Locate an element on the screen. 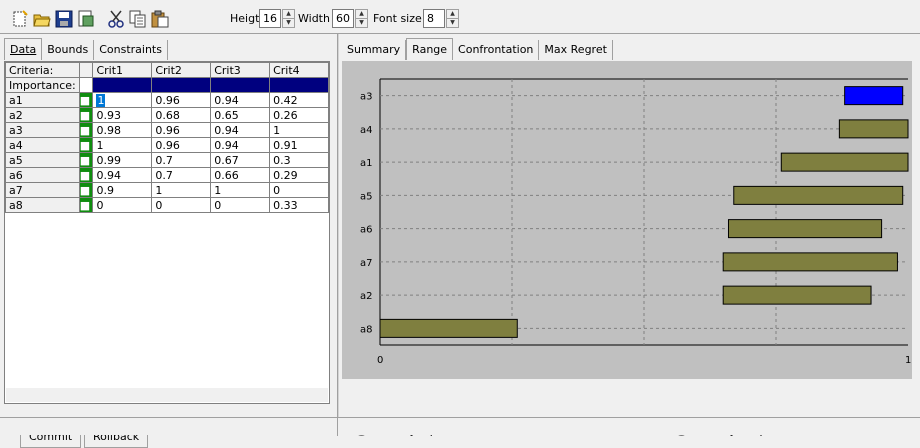 The width and height of the screenshot is (920, 448). tab-range: Range is located at coordinates (430, 49).